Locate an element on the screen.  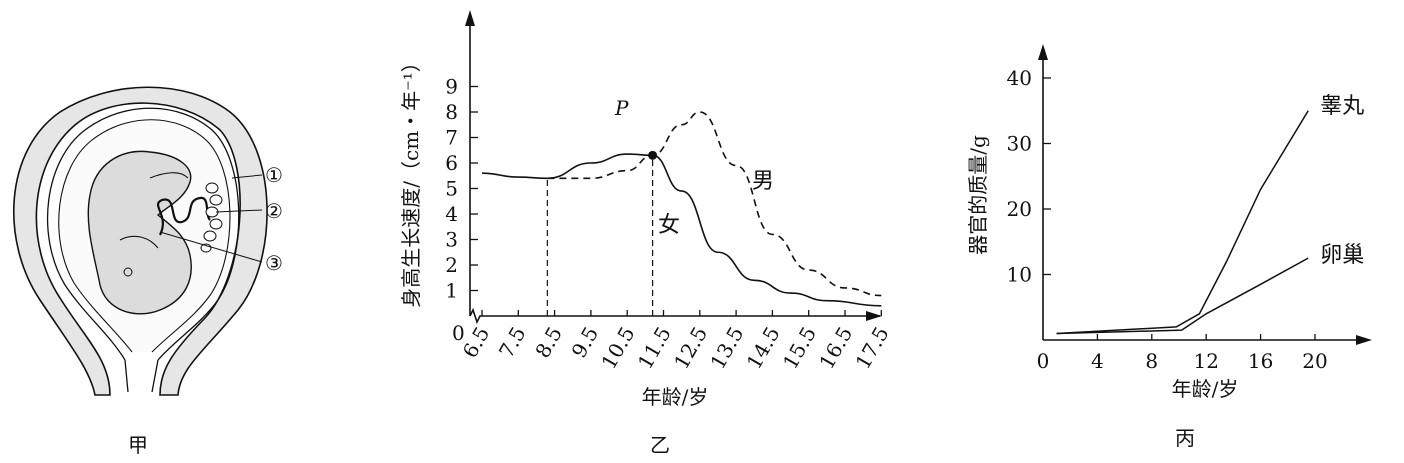
fetus-body is located at coordinates (139, 232).